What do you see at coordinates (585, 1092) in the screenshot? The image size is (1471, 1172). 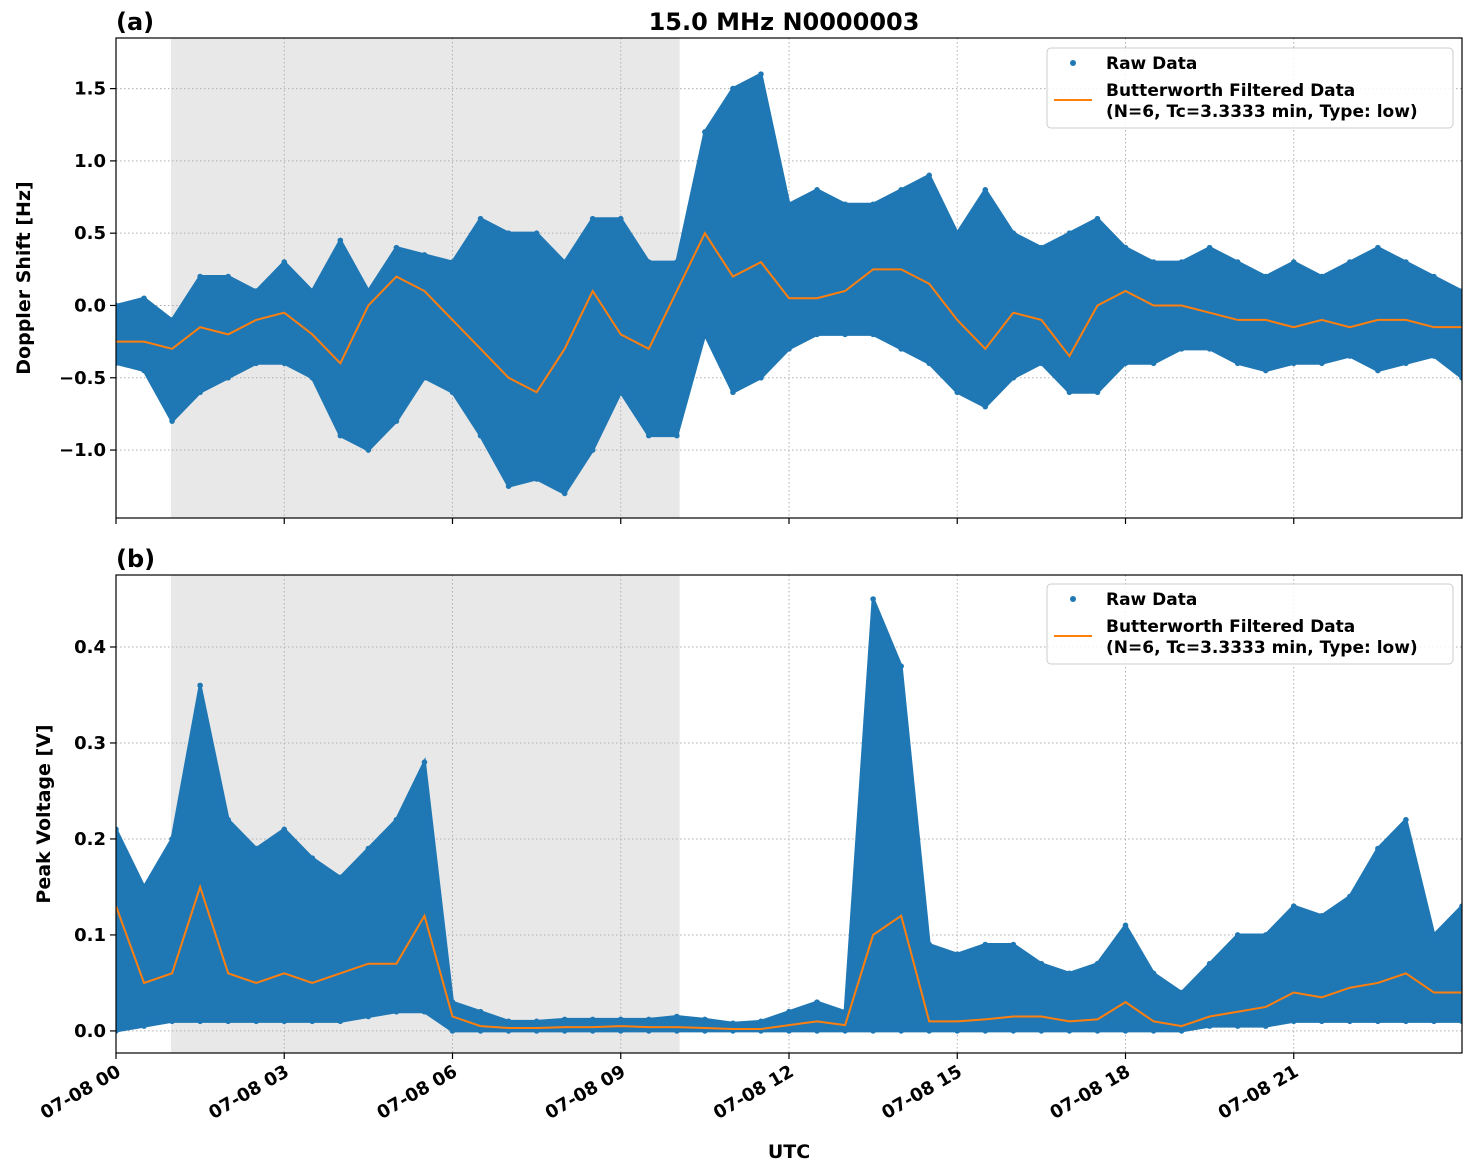 I see `x-tick-label: 07-08 09` at bounding box center [585, 1092].